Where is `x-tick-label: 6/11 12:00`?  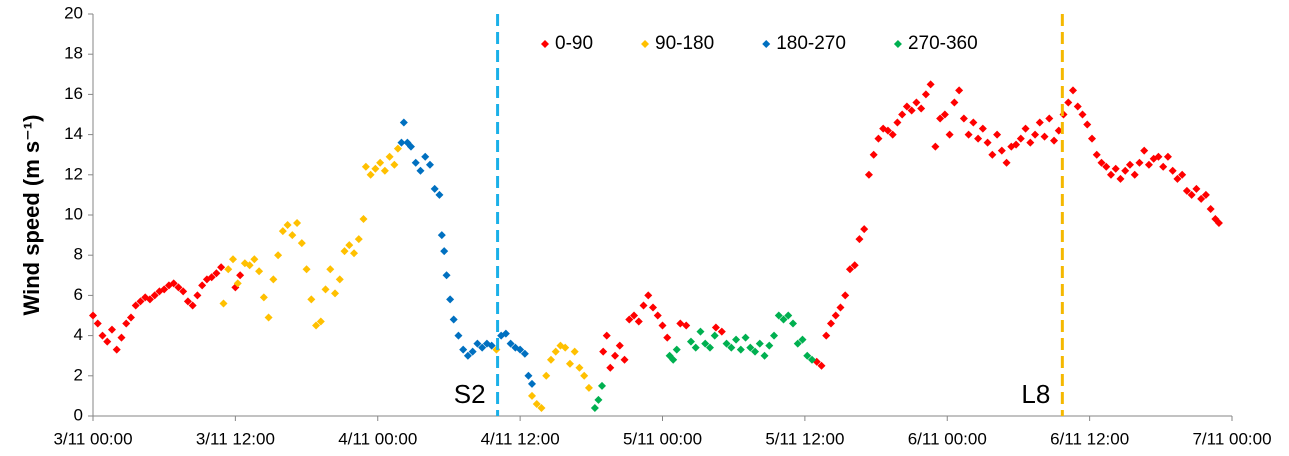 x-tick-label: 6/11 12:00 is located at coordinates (1089, 438).